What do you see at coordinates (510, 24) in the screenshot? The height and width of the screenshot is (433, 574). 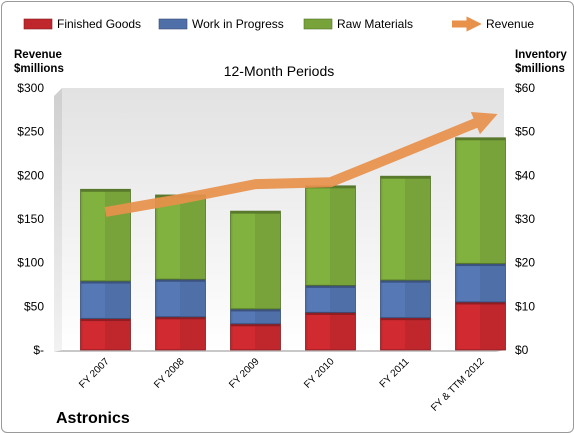 I see `legend-label: Revenue` at bounding box center [510, 24].